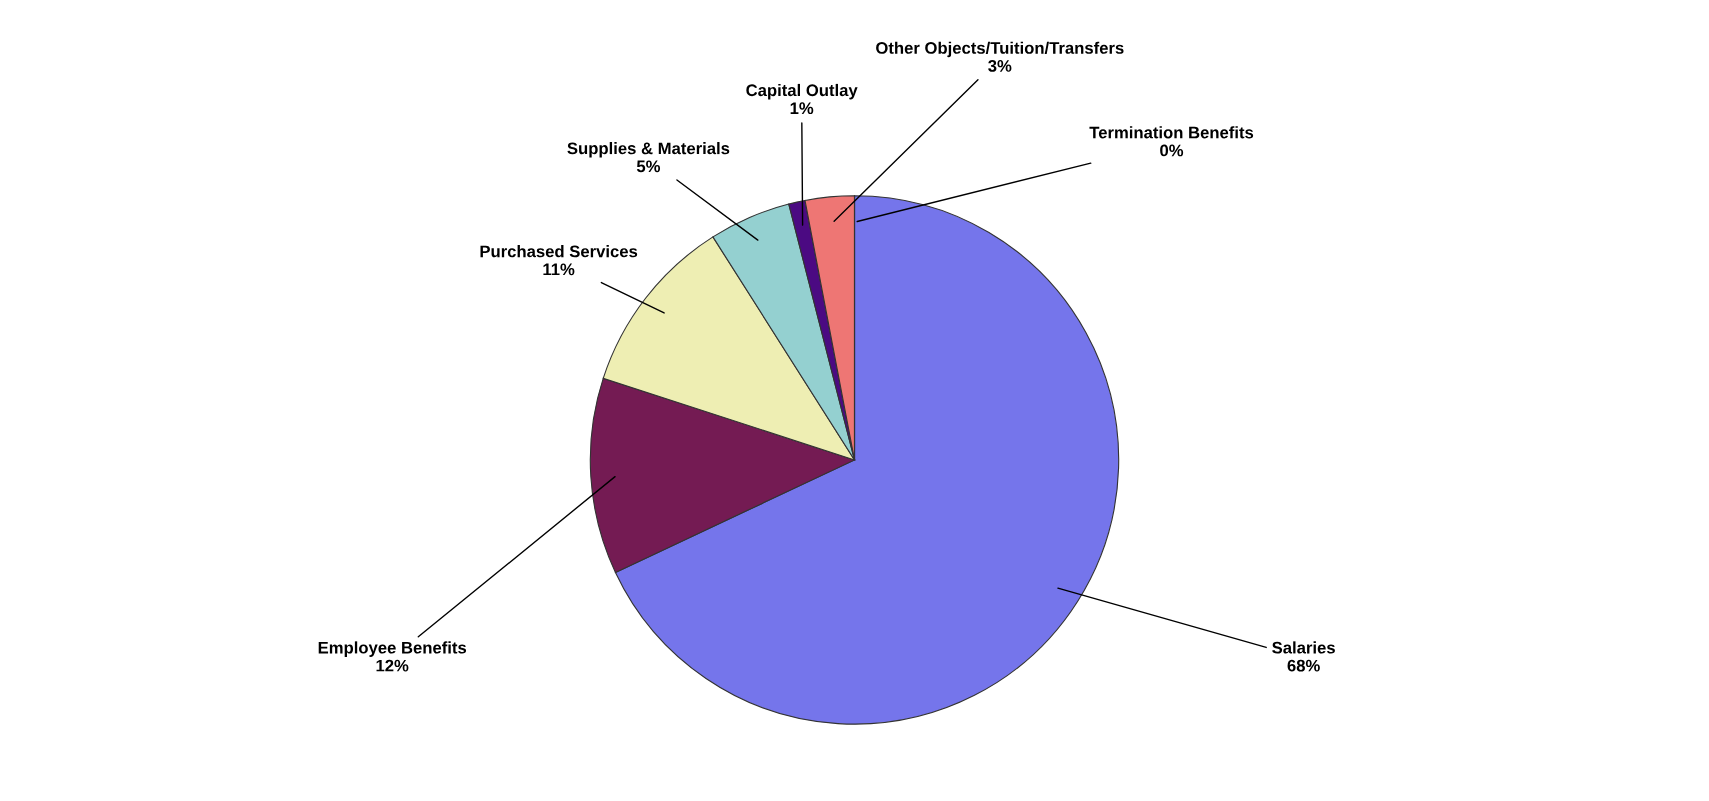 The image size is (1709, 801). I want to click on slice-label: Employee Benefits, so click(392, 649).